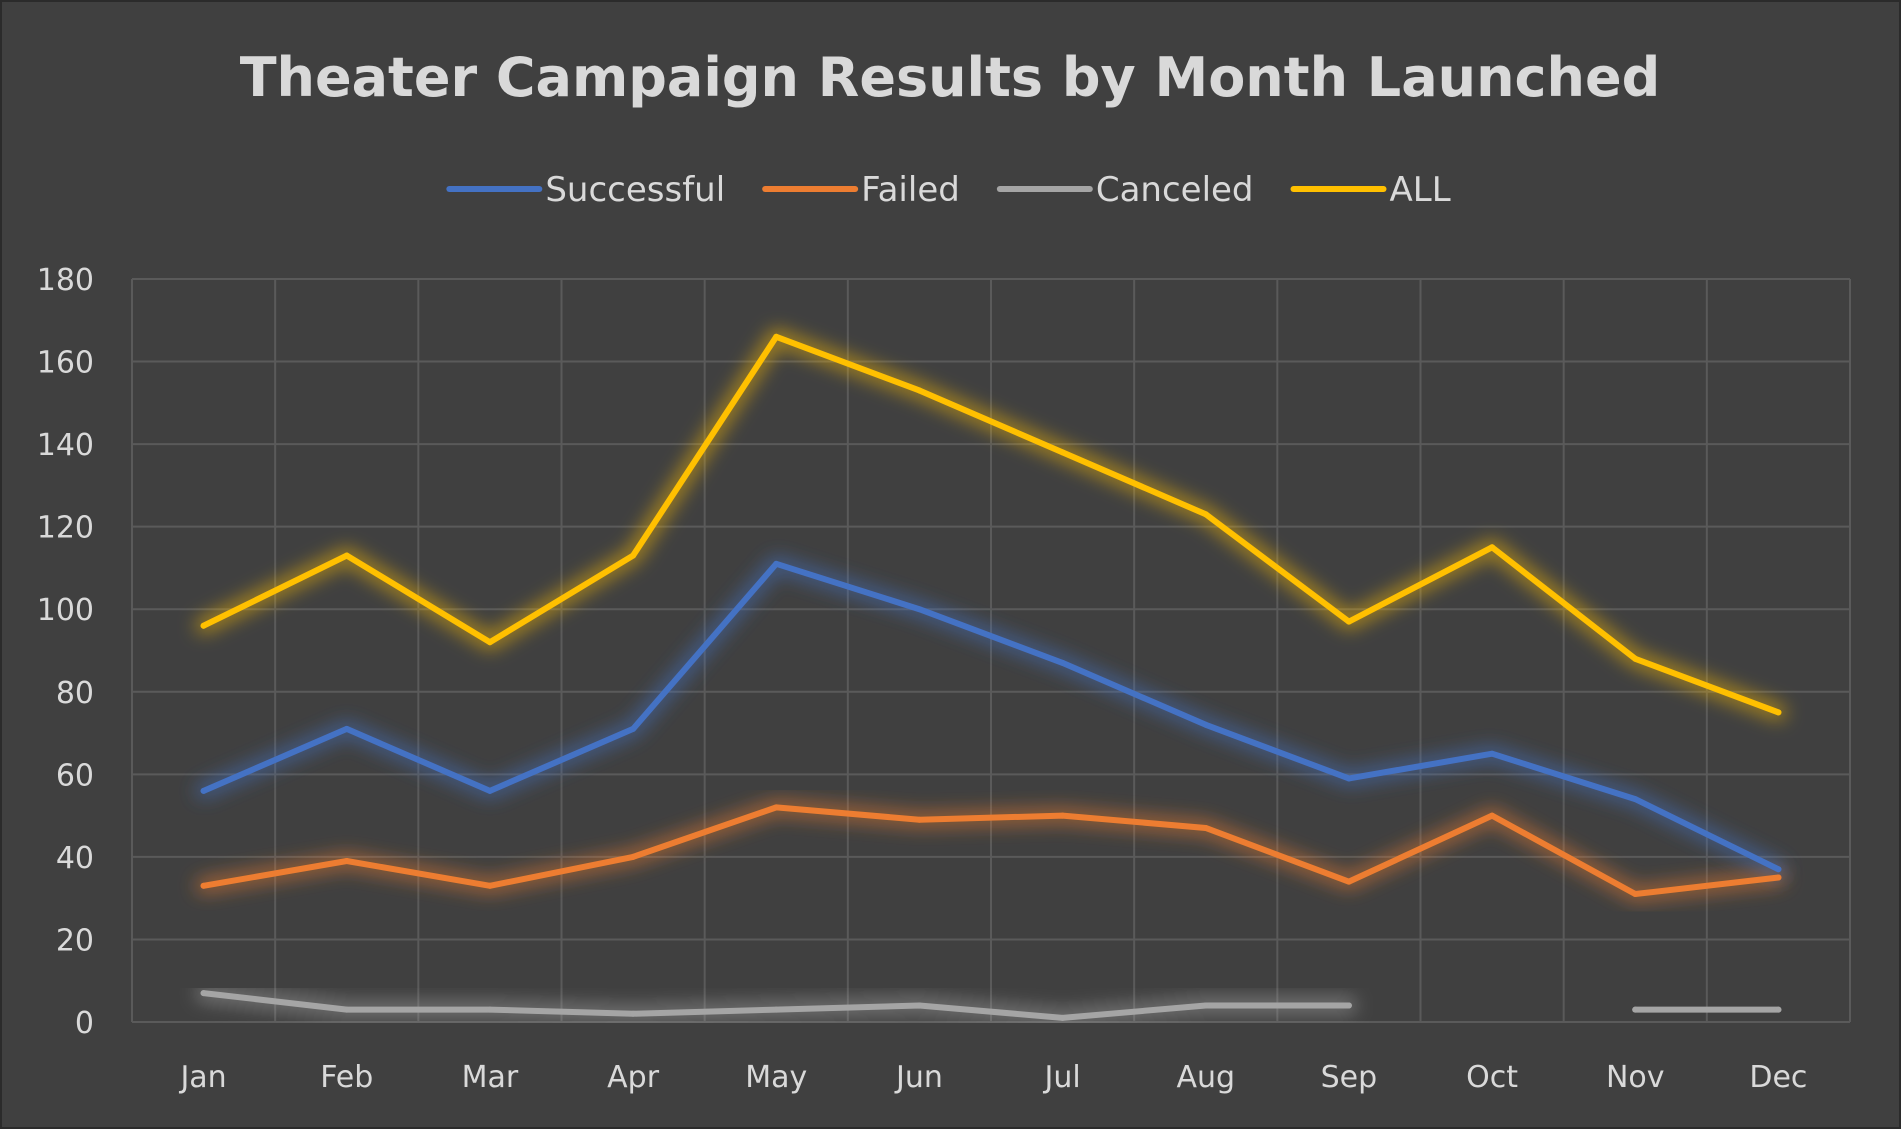 The height and width of the screenshot is (1129, 1901). What do you see at coordinates (1778, 1077) in the screenshot?
I see `x-tick-label: Dec` at bounding box center [1778, 1077].